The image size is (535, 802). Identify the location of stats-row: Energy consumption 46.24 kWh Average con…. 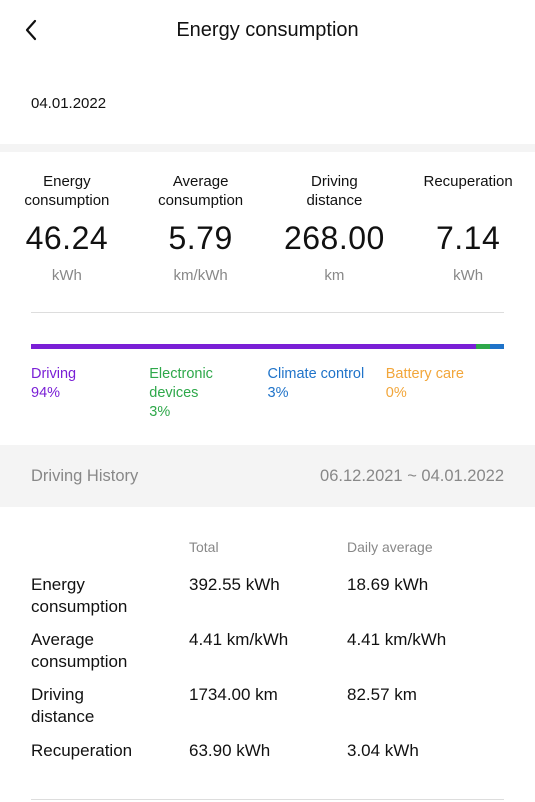
(267, 228).